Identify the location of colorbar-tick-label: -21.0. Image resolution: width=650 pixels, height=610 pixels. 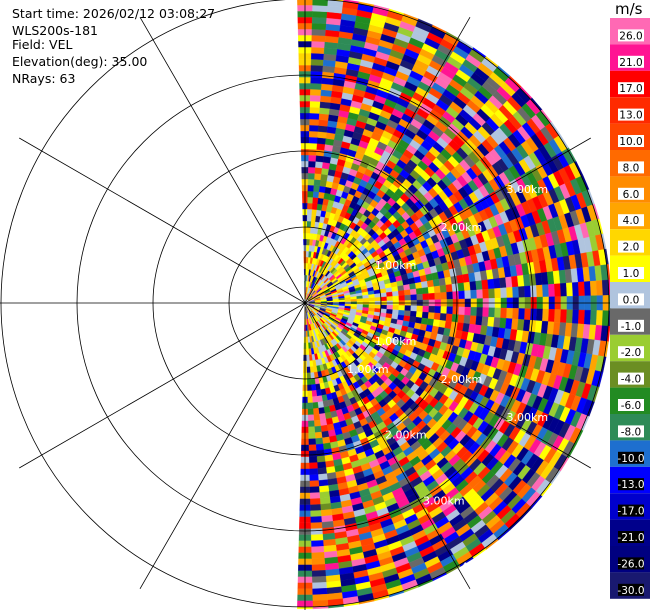
(630, 538).